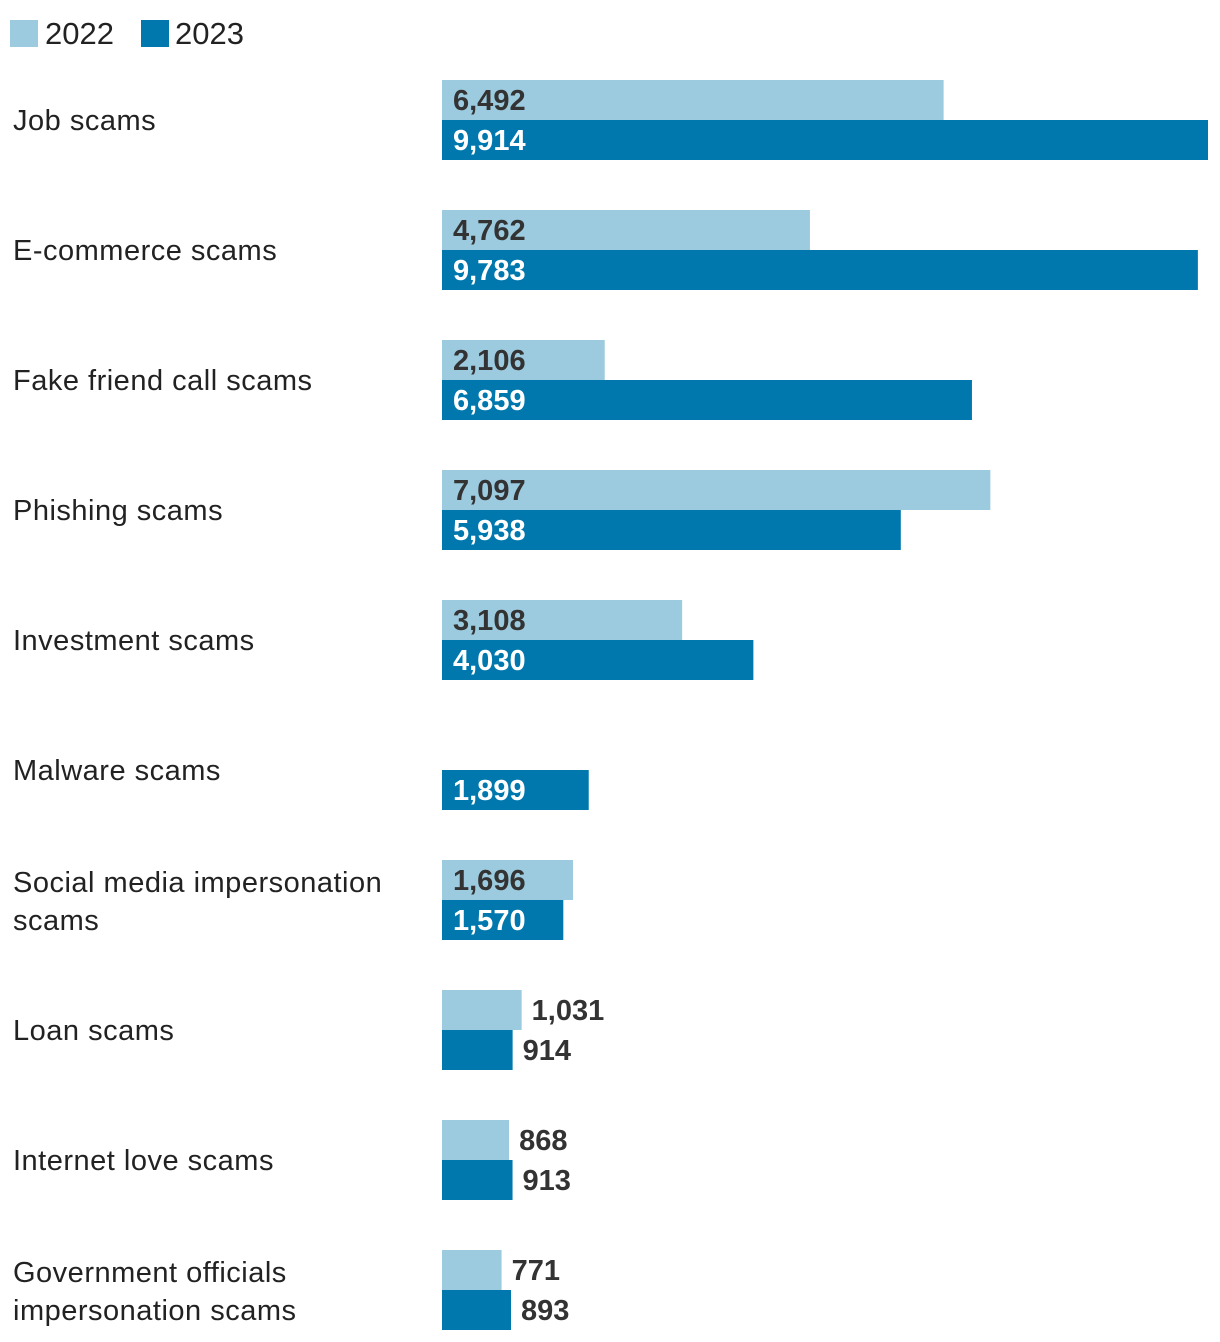  Describe the element at coordinates (93, 1031) in the screenshot. I see `category-label: Loan scams` at that location.